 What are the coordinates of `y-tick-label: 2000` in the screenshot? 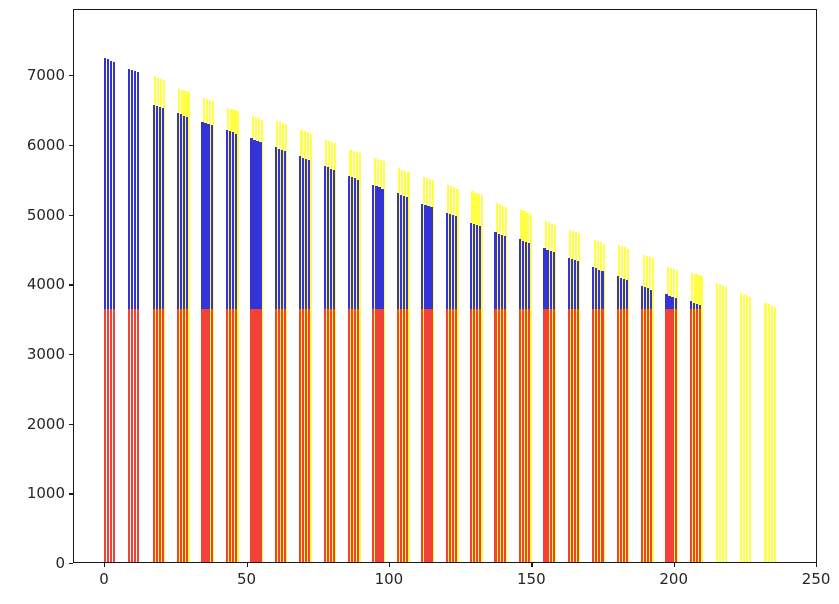 It's located at (45, 423).